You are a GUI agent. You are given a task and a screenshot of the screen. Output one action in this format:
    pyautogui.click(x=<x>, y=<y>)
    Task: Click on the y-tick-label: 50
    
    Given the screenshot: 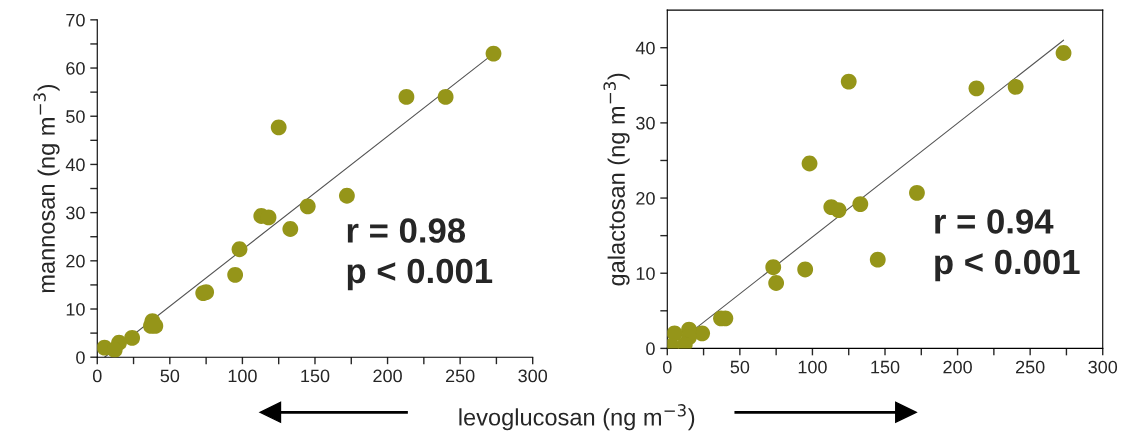 What is the action you would take?
    pyautogui.click(x=75, y=116)
    